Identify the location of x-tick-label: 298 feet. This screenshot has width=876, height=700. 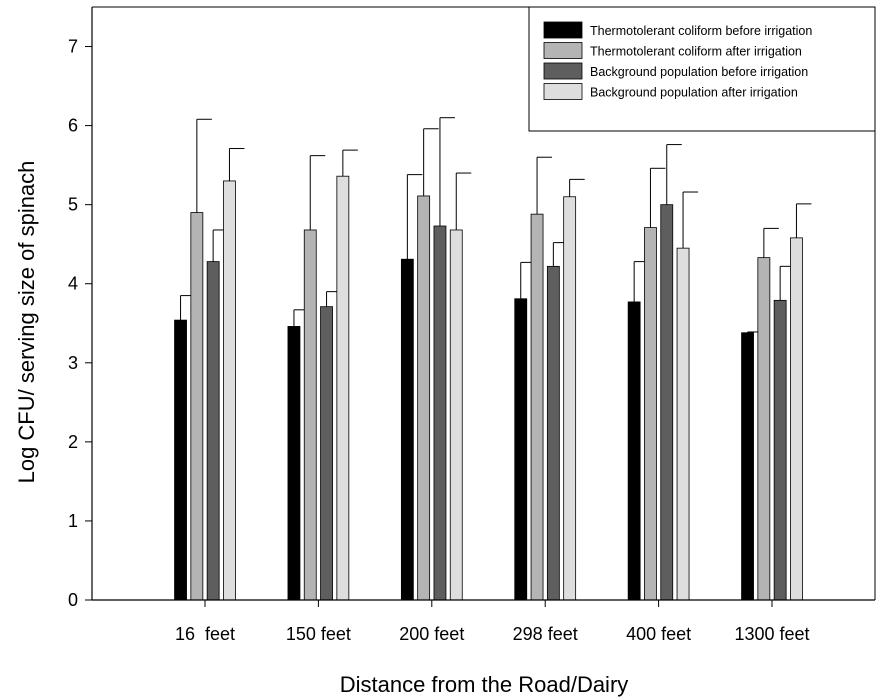
(545, 634).